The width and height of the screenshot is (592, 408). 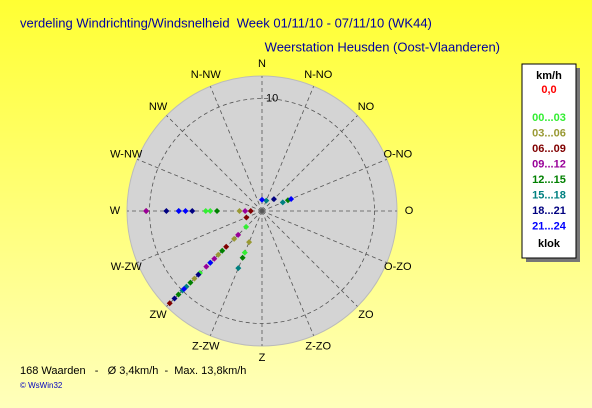 What do you see at coordinates (397, 155) in the screenshot?
I see `direction-label: O-NO` at bounding box center [397, 155].